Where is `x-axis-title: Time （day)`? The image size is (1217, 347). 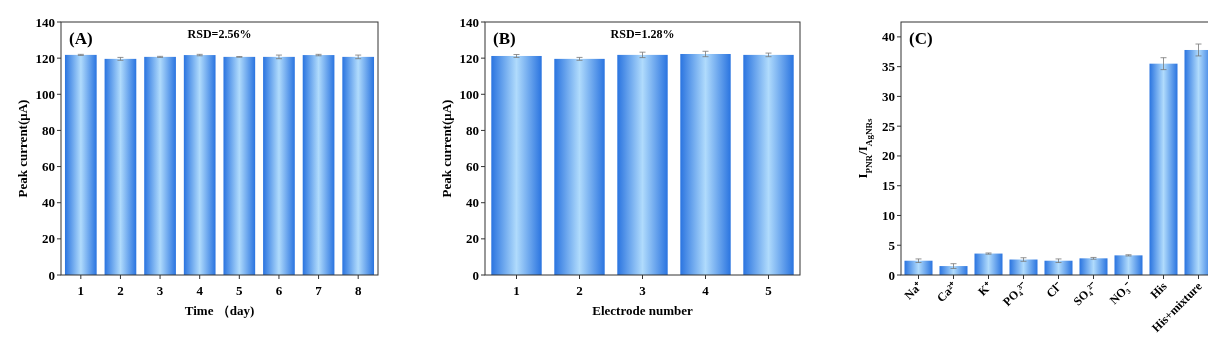 x-axis-title: Time （day) is located at coordinates (219, 310).